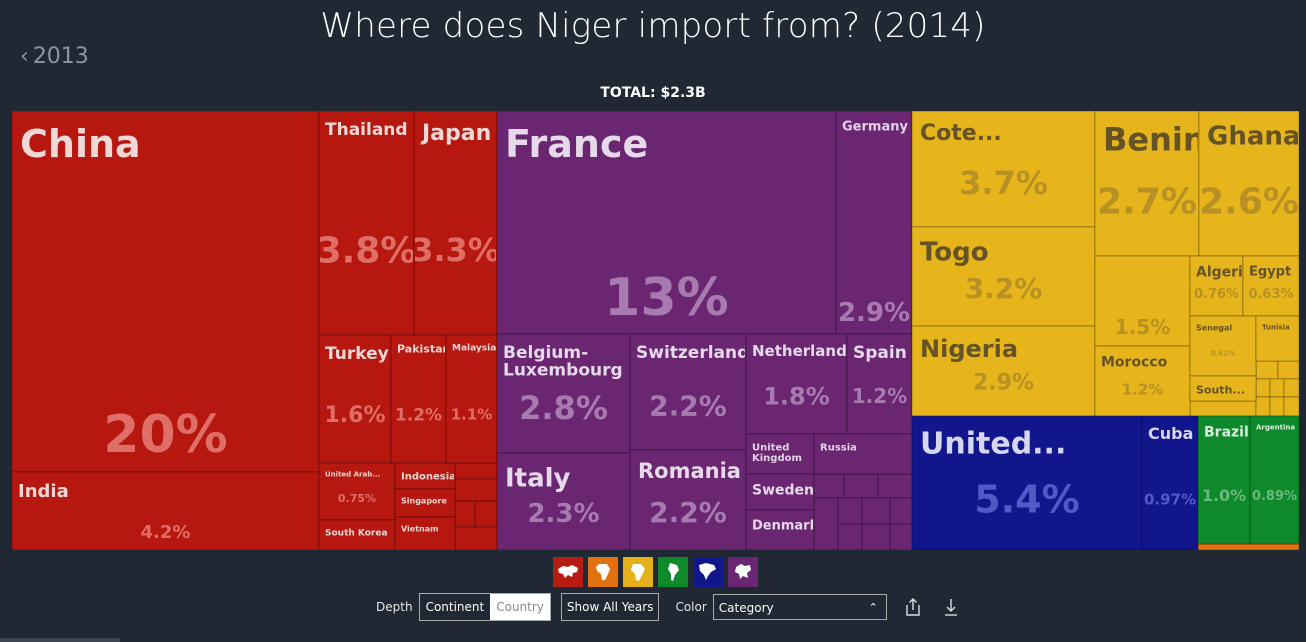 This screenshot has width=1306, height=642. What do you see at coordinates (673, 572) in the screenshot?
I see `south-america-filter-button` at bounding box center [673, 572].